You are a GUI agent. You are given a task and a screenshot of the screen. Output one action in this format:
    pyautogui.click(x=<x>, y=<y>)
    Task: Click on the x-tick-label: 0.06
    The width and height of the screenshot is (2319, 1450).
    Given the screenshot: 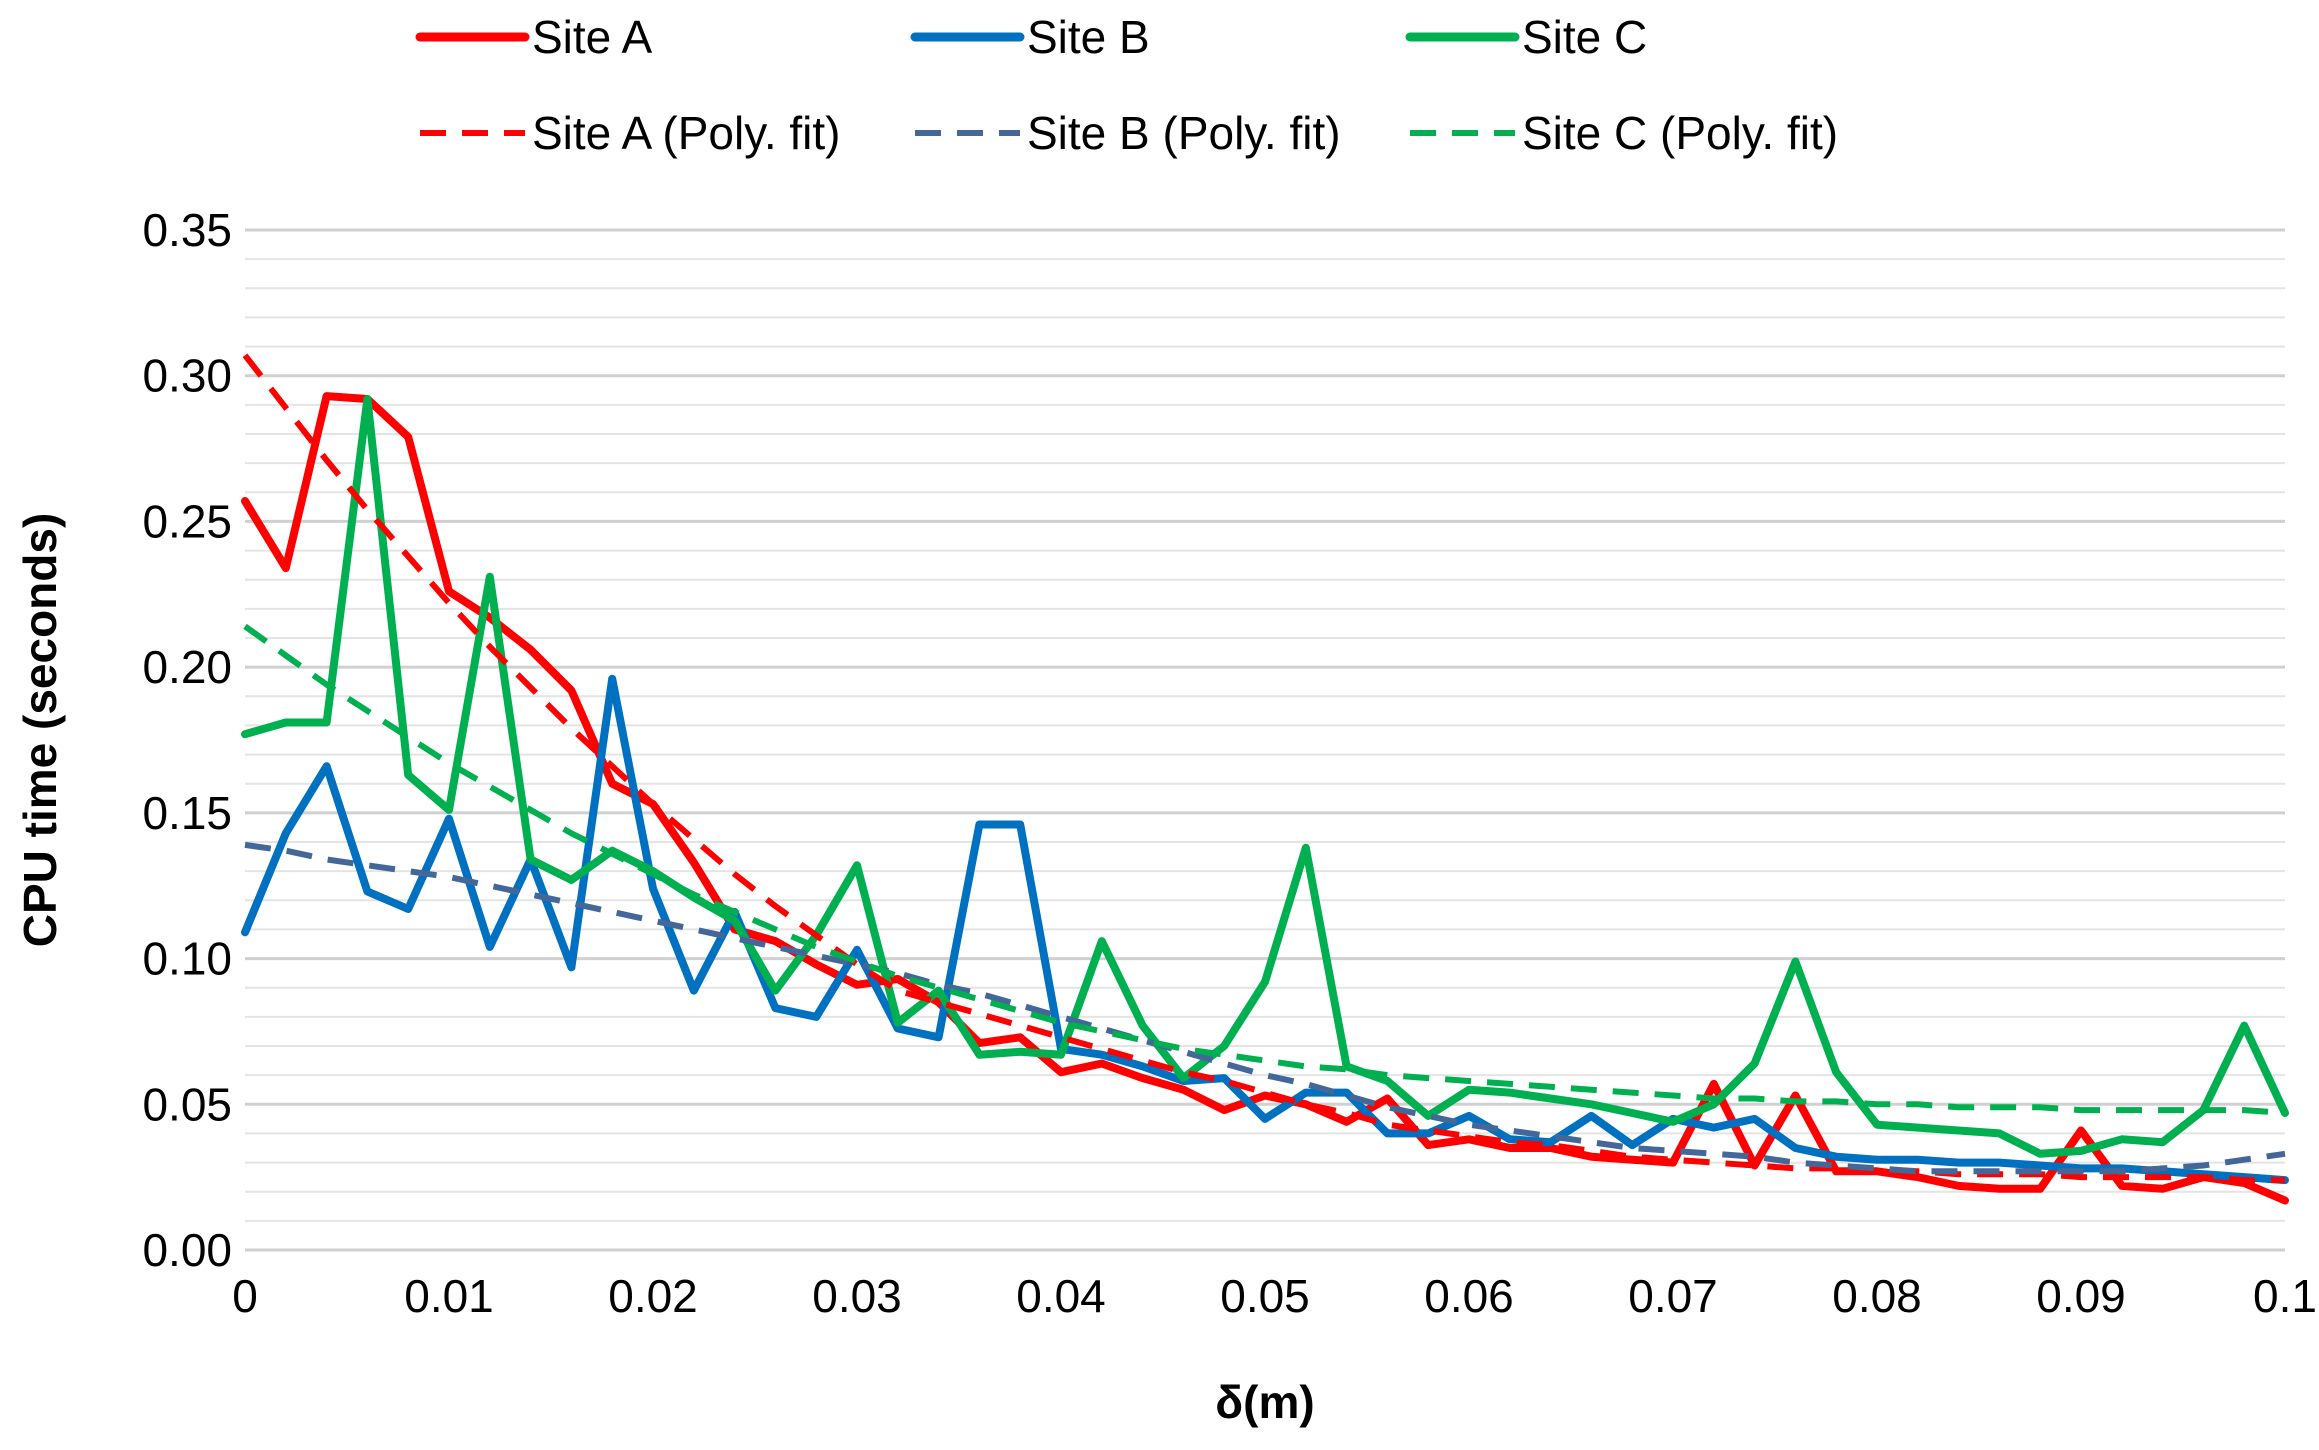 What is the action you would take?
    pyautogui.click(x=1469, y=1296)
    